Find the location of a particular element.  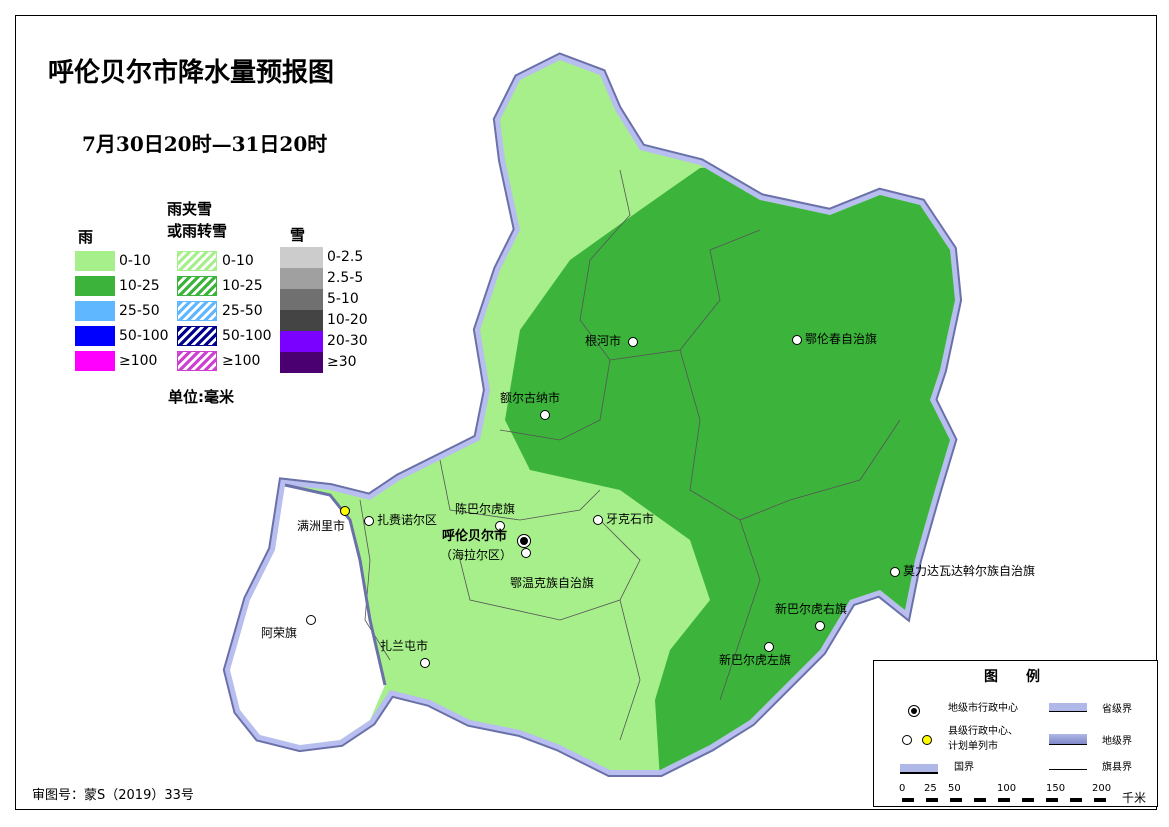

county-center-icon is located at coordinates (907, 740).